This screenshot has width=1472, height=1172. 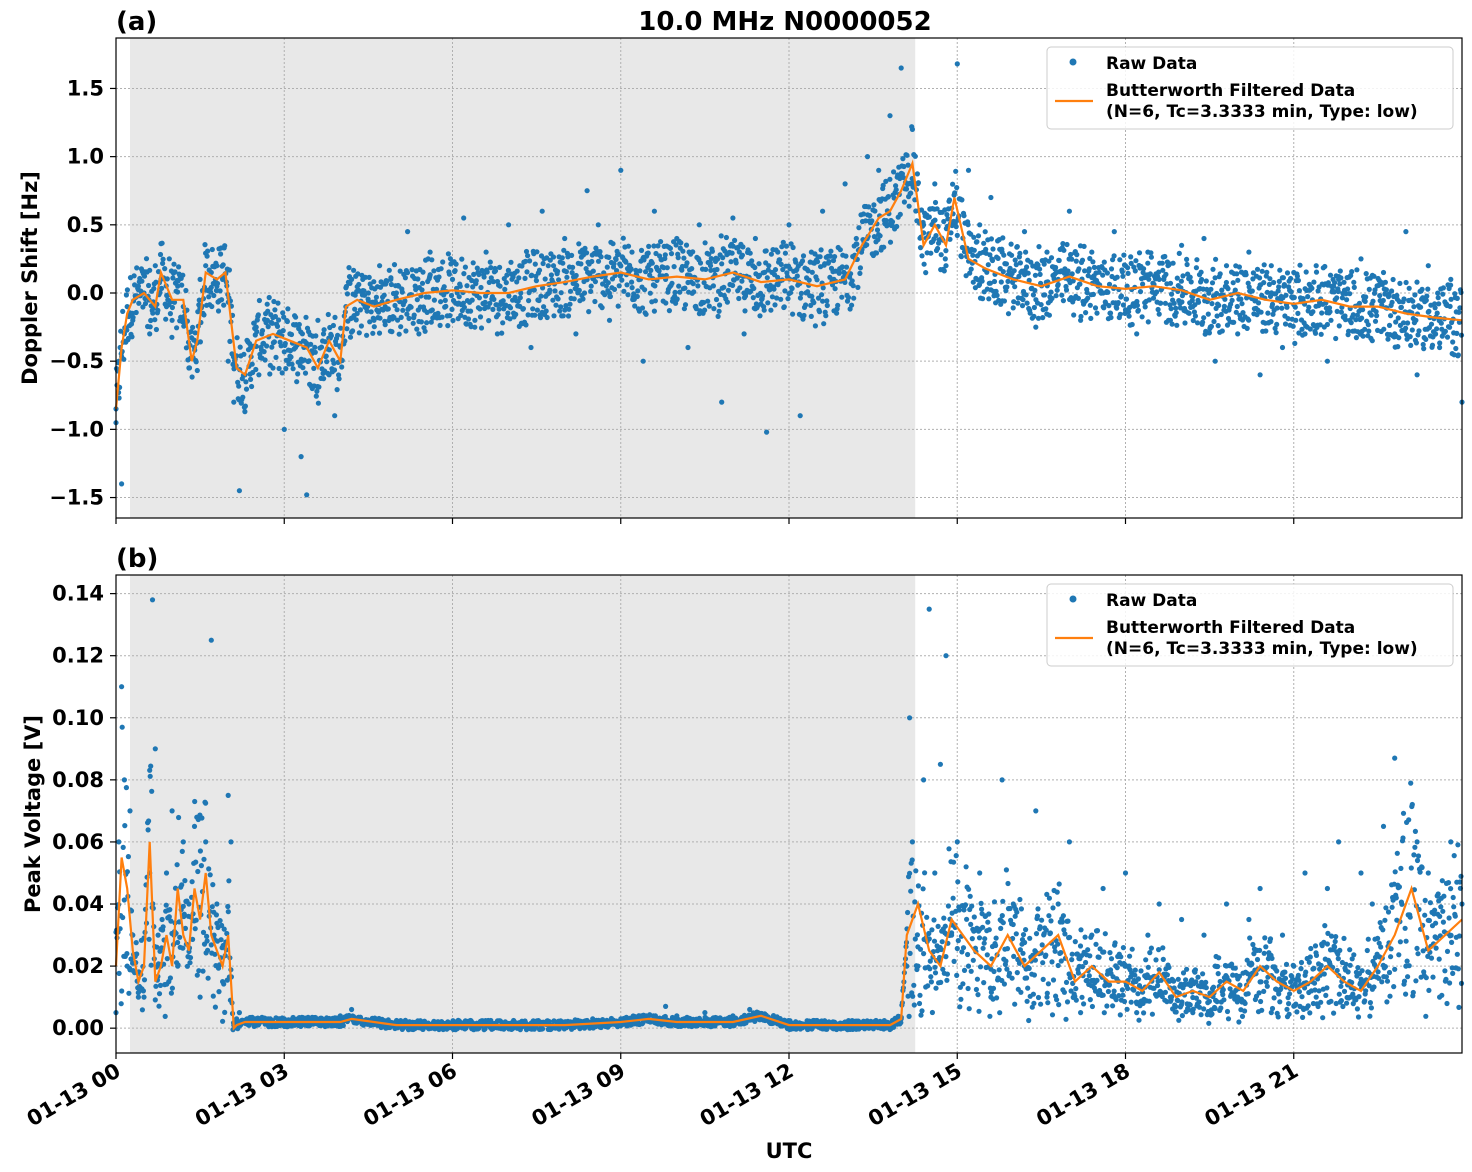 I want to click on y-tick-label: 1.5, so click(x=85, y=88).